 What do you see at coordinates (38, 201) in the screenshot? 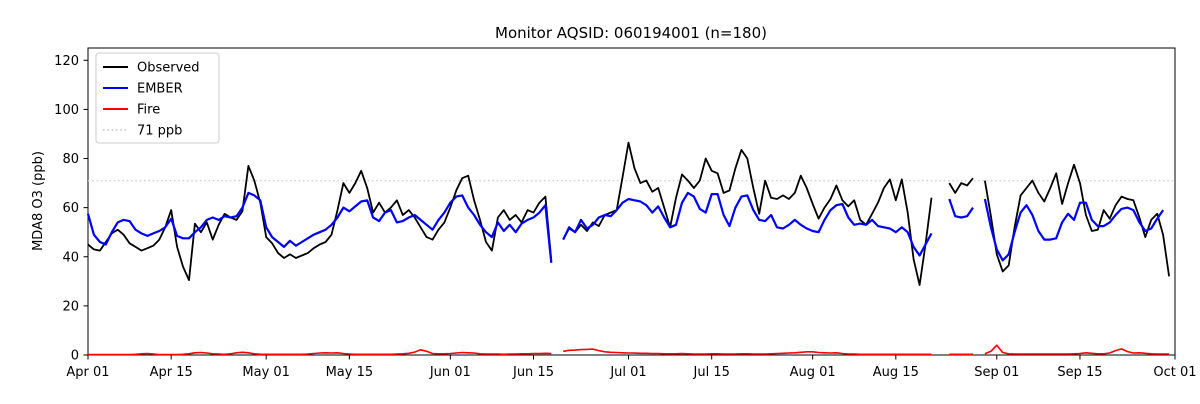
I see `y-axis-label: MDA8 O3 (ppb)` at bounding box center [38, 201].